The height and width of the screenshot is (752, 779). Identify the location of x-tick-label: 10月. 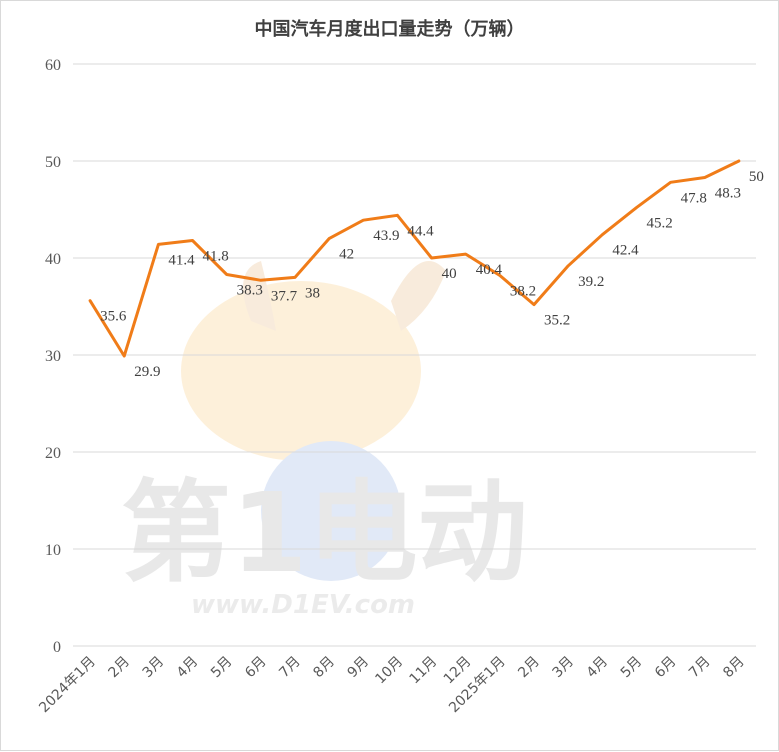
(389, 671).